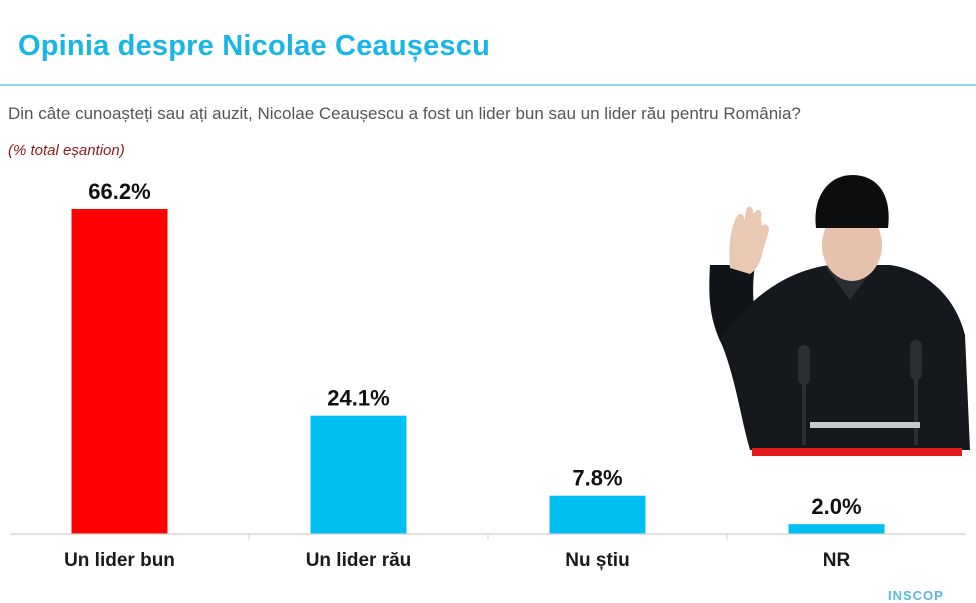 This screenshot has height=603, width=976. I want to click on x-axis-ticks, so click(488, 537).